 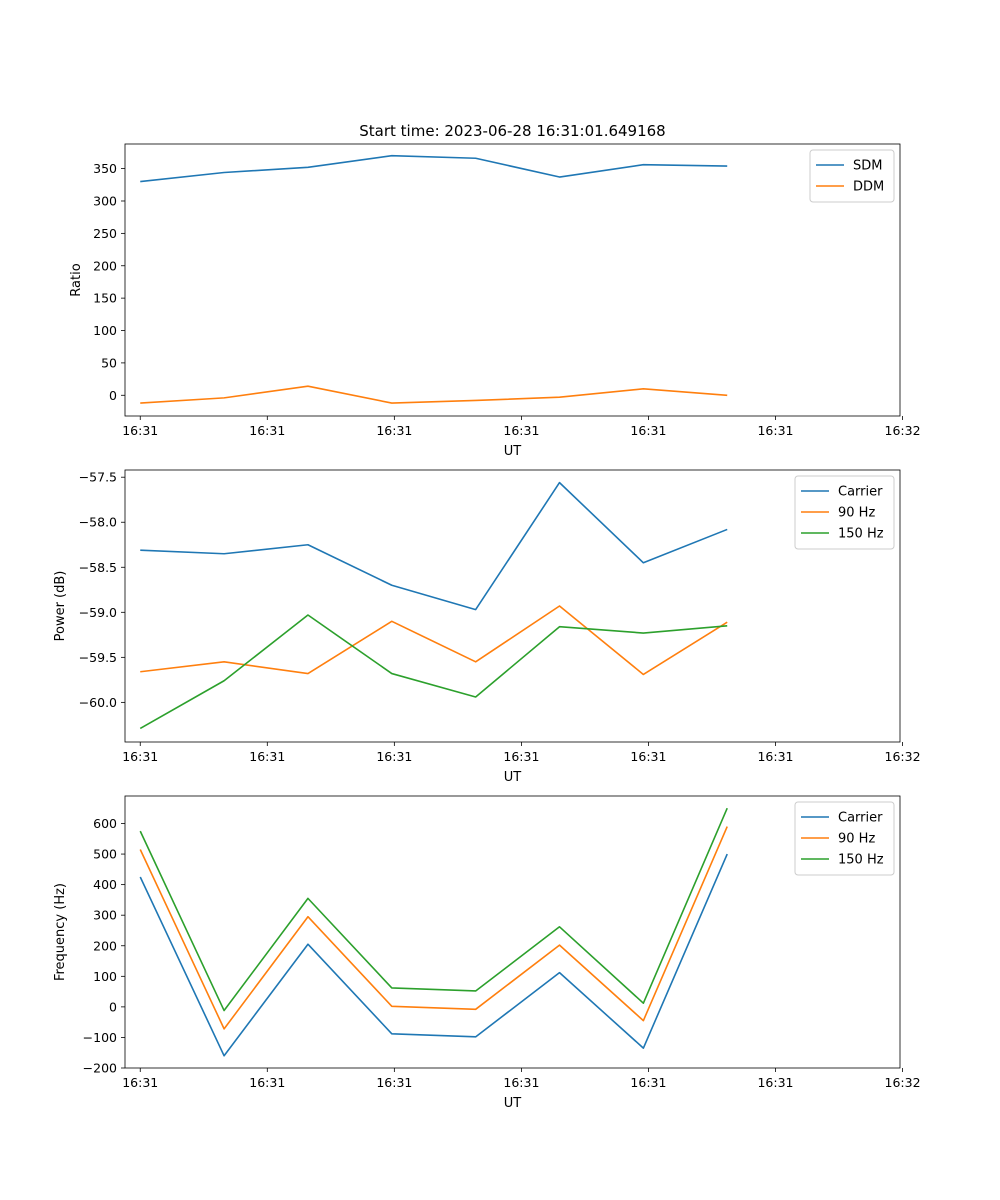 What do you see at coordinates (60, 932) in the screenshot?
I see `y-axis-label: Frequency (Hz)` at bounding box center [60, 932].